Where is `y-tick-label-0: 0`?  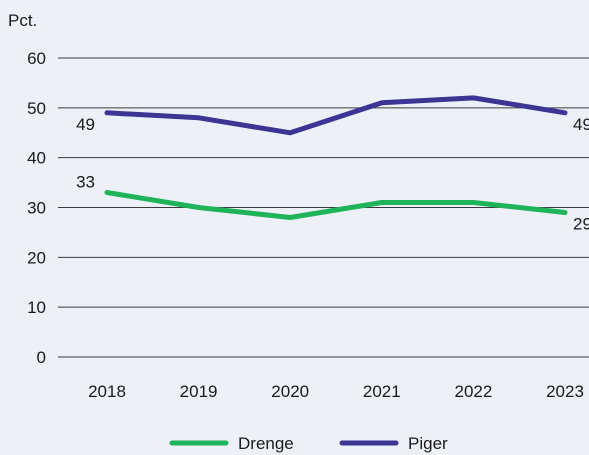 y-tick-label-0: 0 is located at coordinates (41, 357).